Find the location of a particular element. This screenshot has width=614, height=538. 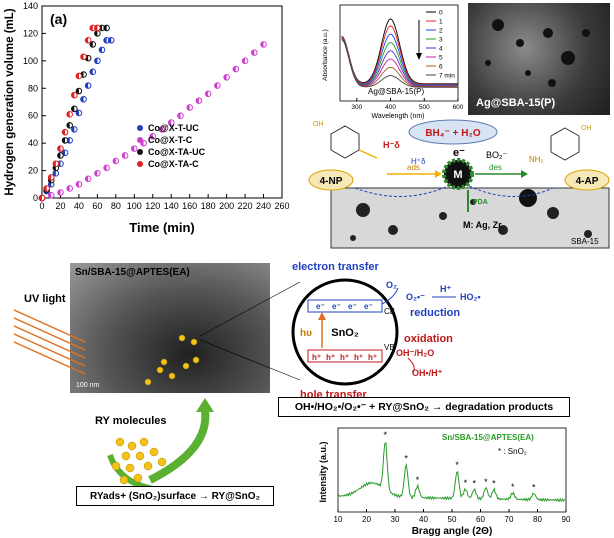

x-tick-label: 260 is located at coordinates (281, 206).